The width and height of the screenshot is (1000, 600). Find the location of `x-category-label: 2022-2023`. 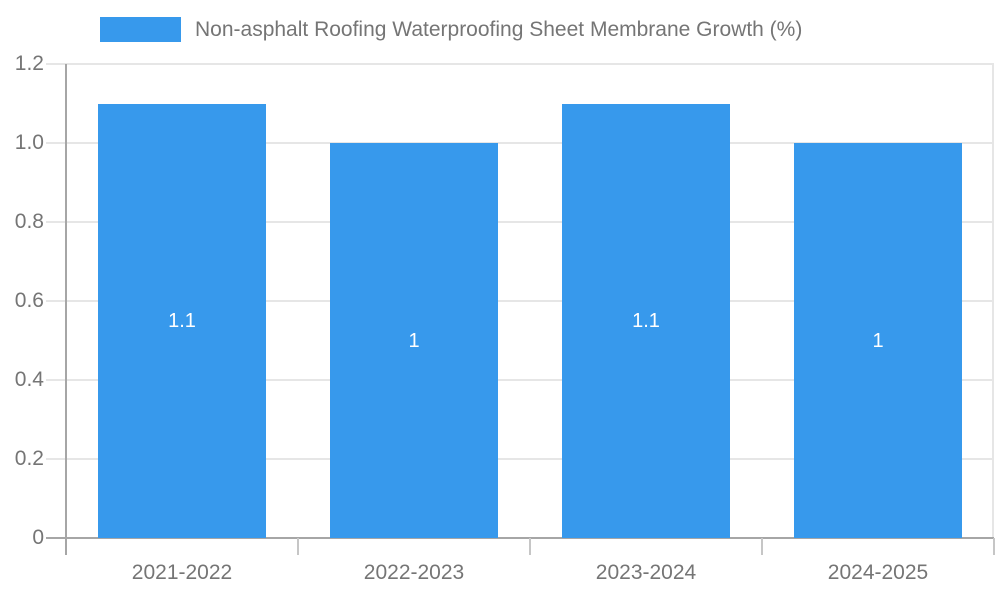

x-category-label: 2022-2023 is located at coordinates (414, 572).